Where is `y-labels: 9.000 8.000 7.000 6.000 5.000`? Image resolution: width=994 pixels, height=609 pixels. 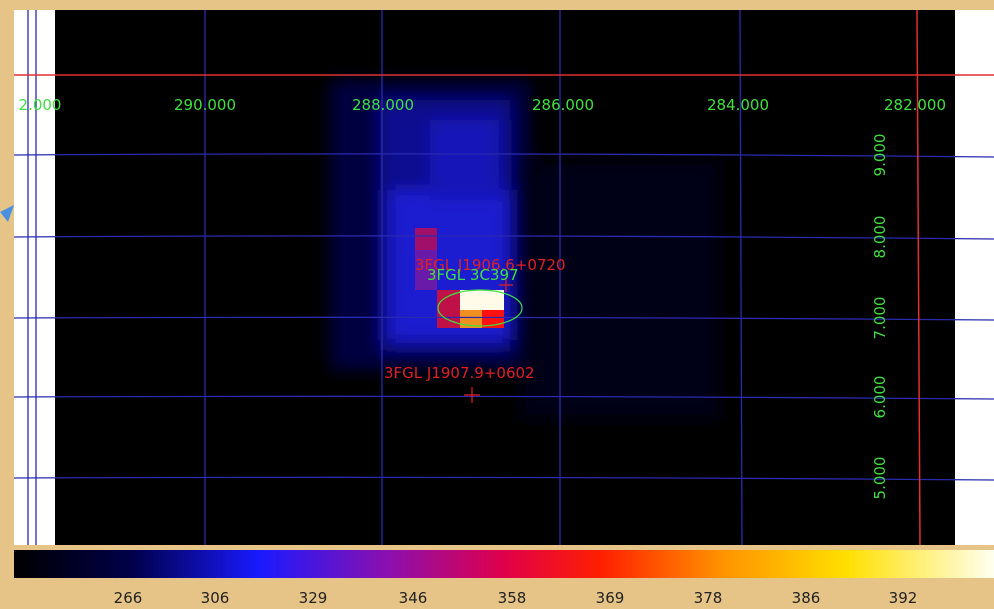 y-labels: 9.000 8.000 7.000 6.000 5.000 is located at coordinates (880, 317).